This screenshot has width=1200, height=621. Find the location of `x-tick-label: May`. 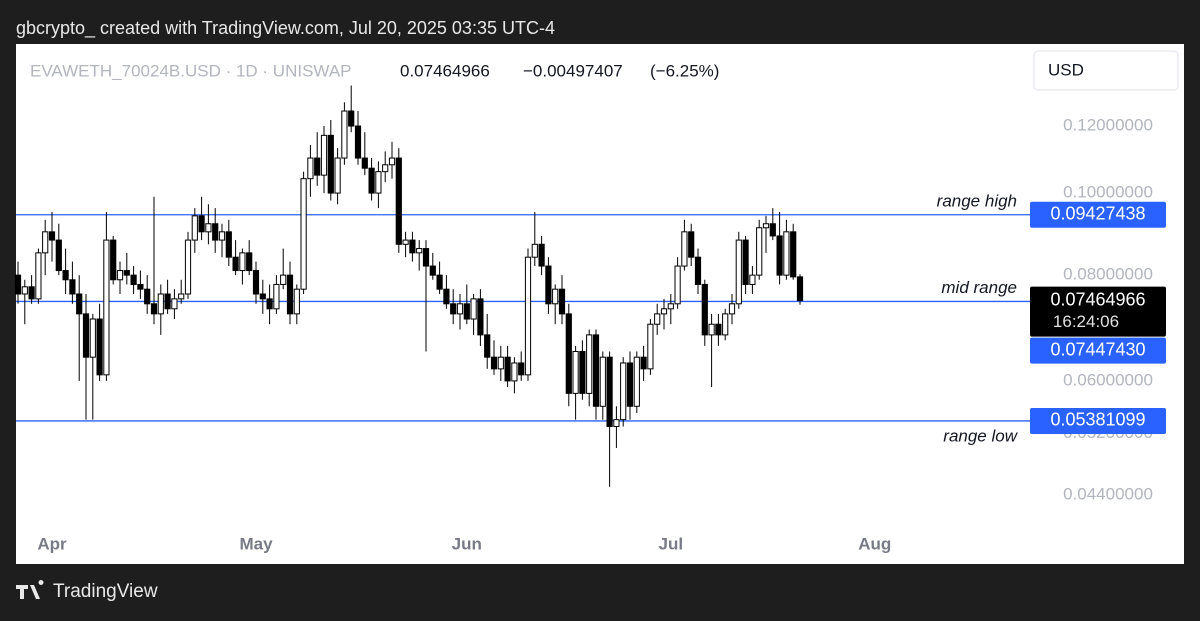

x-tick-label: May is located at coordinates (256, 543).